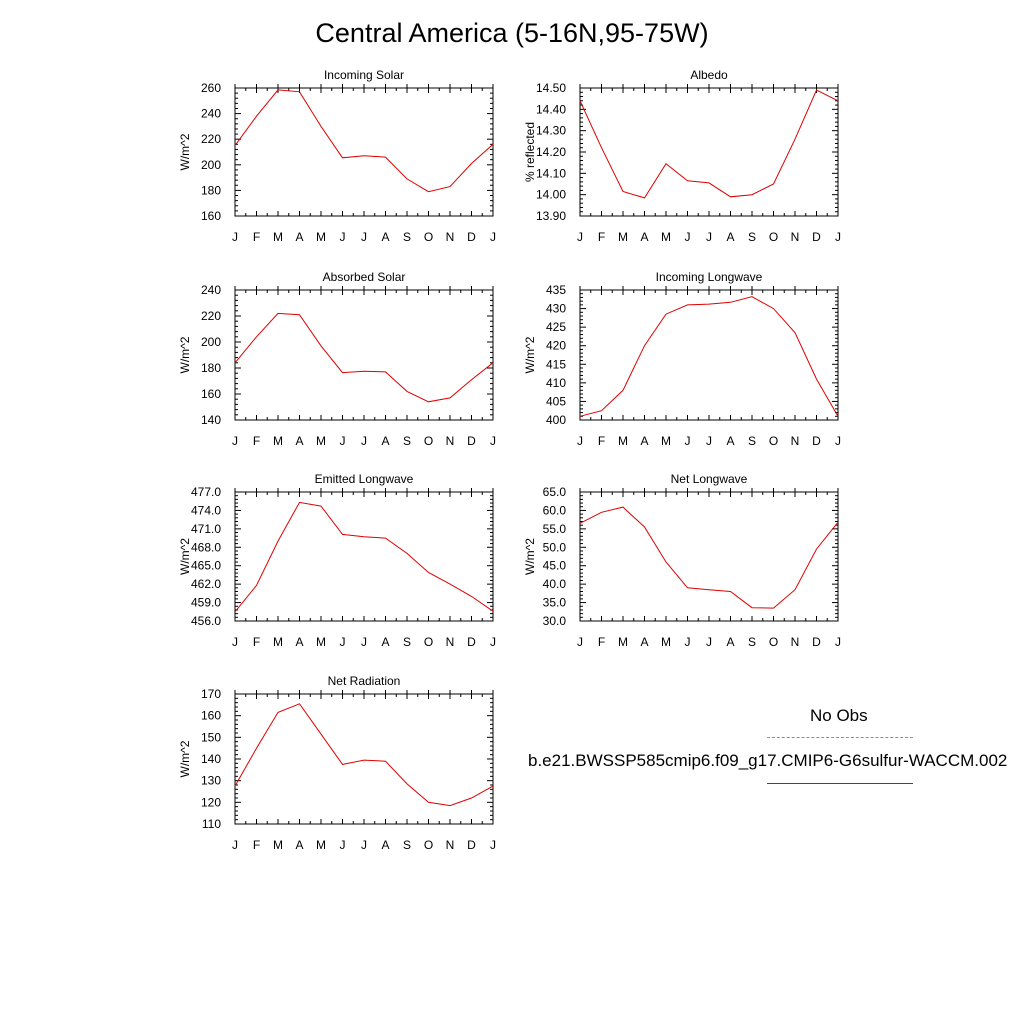 The height and width of the screenshot is (1024, 1024). I want to click on y-tick-label: 120, so click(211, 802).